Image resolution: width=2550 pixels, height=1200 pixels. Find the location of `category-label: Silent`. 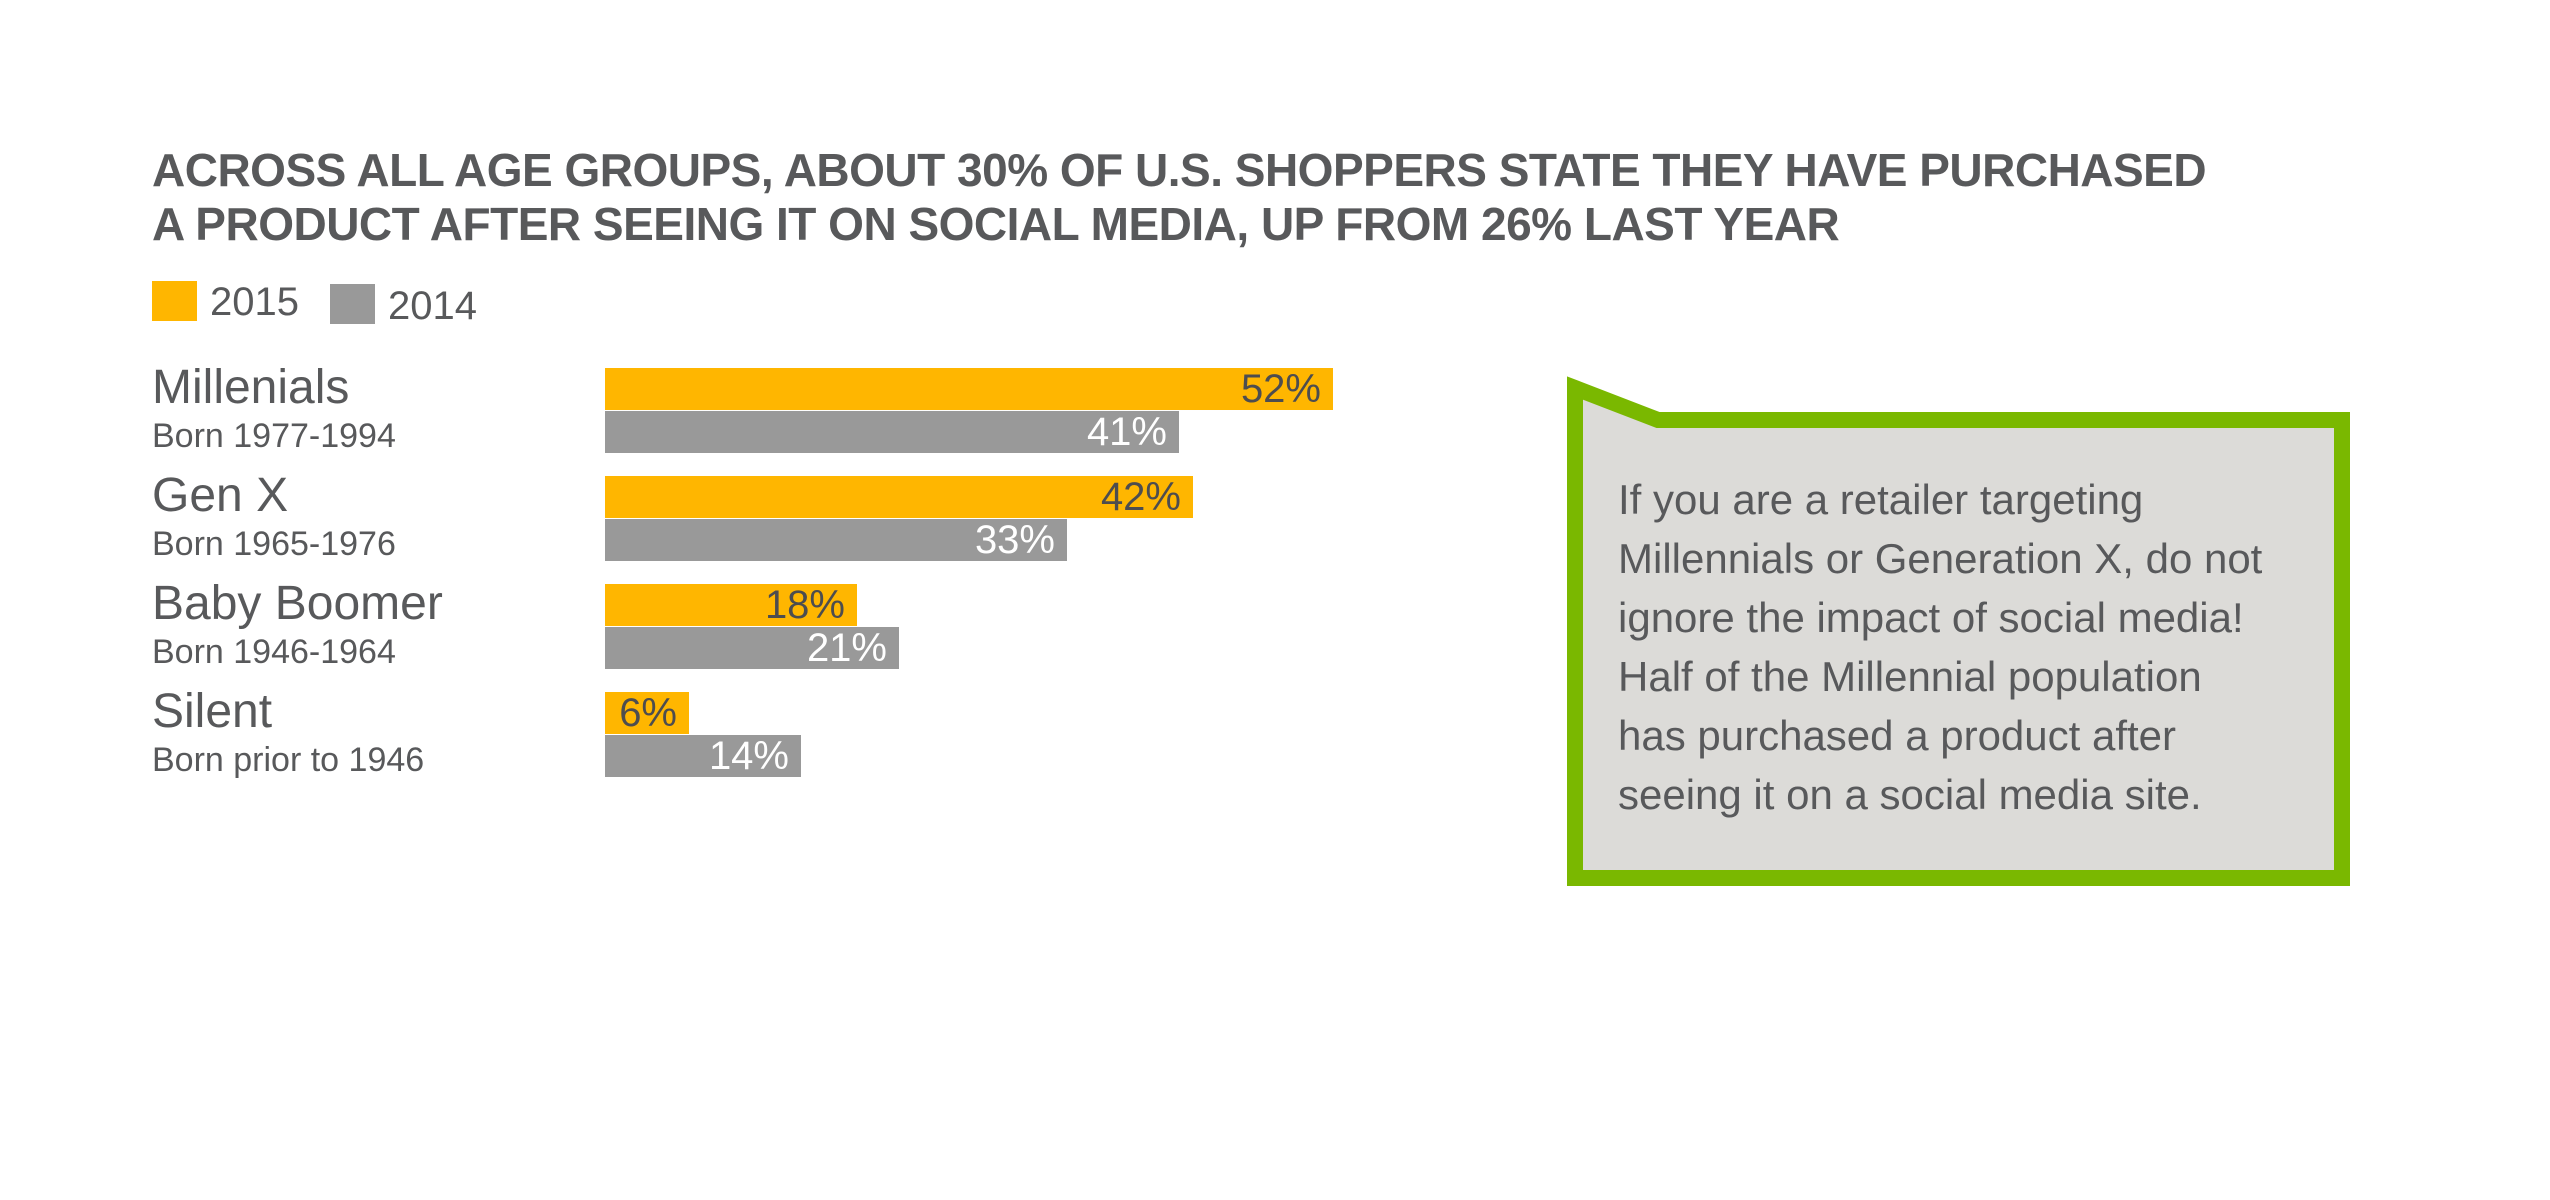

category-label: Silent is located at coordinates (212, 711).